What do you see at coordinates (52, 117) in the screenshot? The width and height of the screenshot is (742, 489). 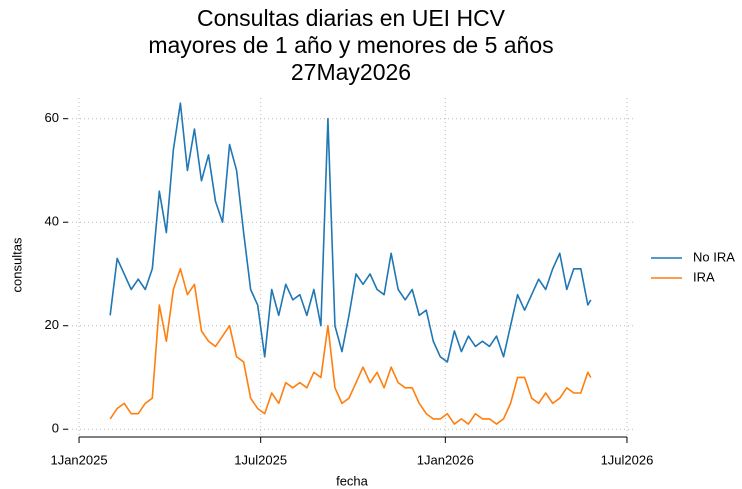 I see `y-tick-label: 60` at bounding box center [52, 117].